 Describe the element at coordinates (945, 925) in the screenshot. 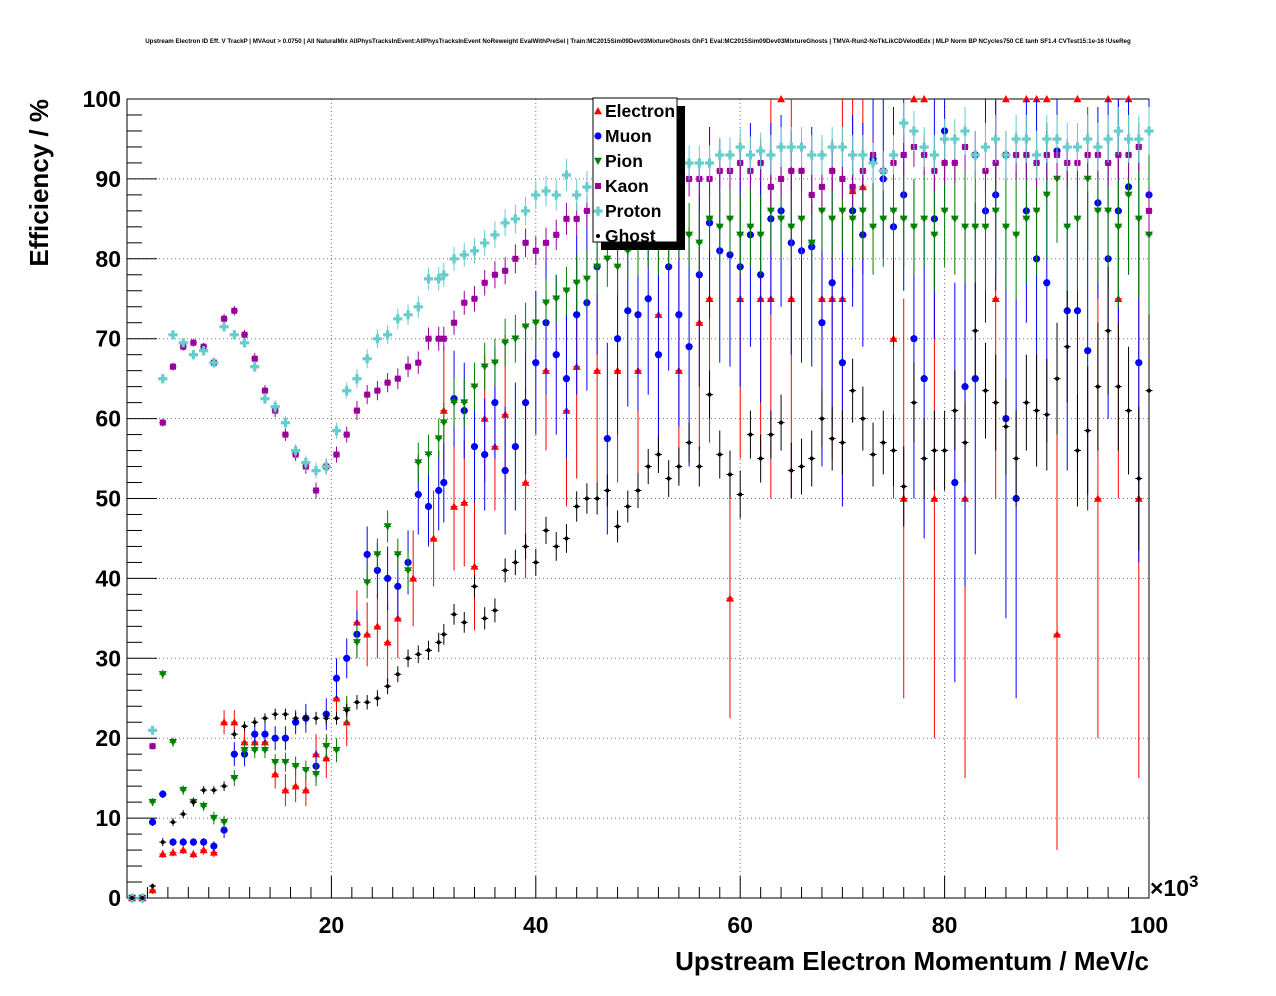

I see `x-tick-label: 80` at that location.